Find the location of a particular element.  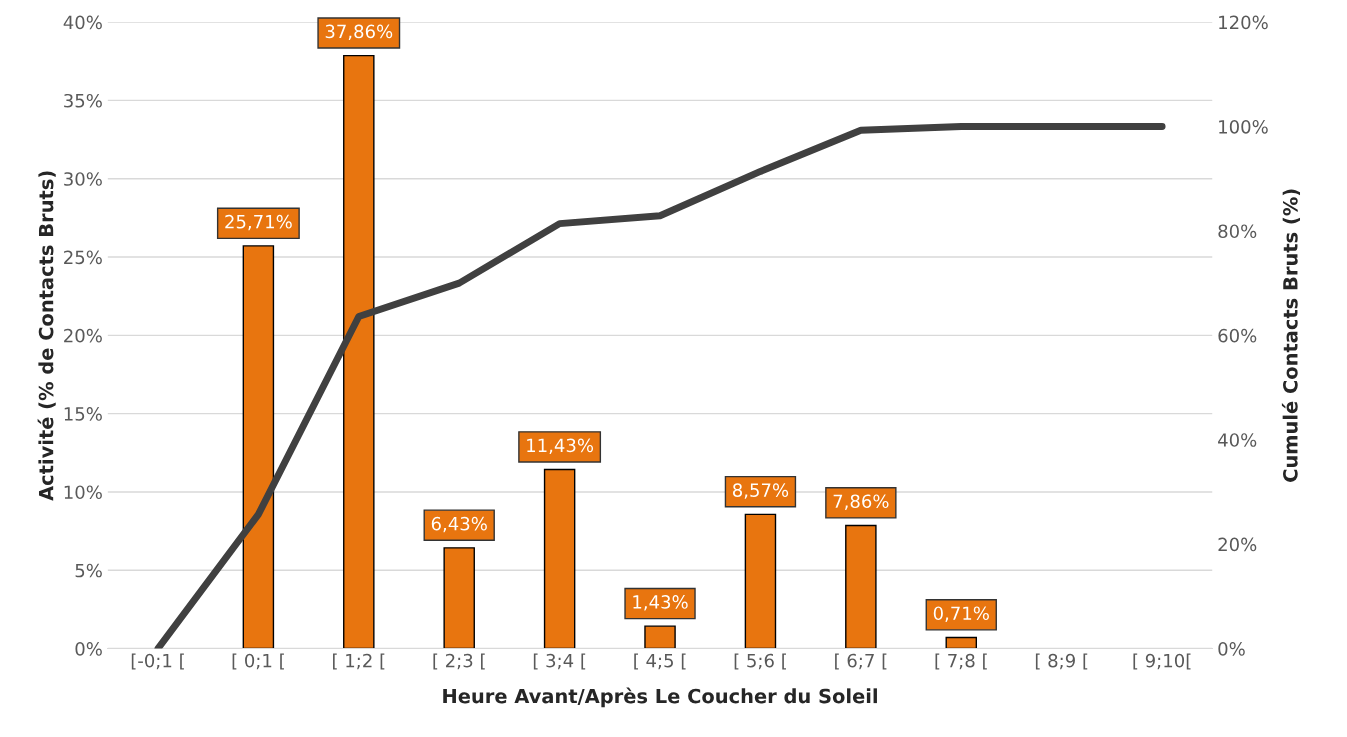

data-label: 7,86% is located at coordinates (861, 502).